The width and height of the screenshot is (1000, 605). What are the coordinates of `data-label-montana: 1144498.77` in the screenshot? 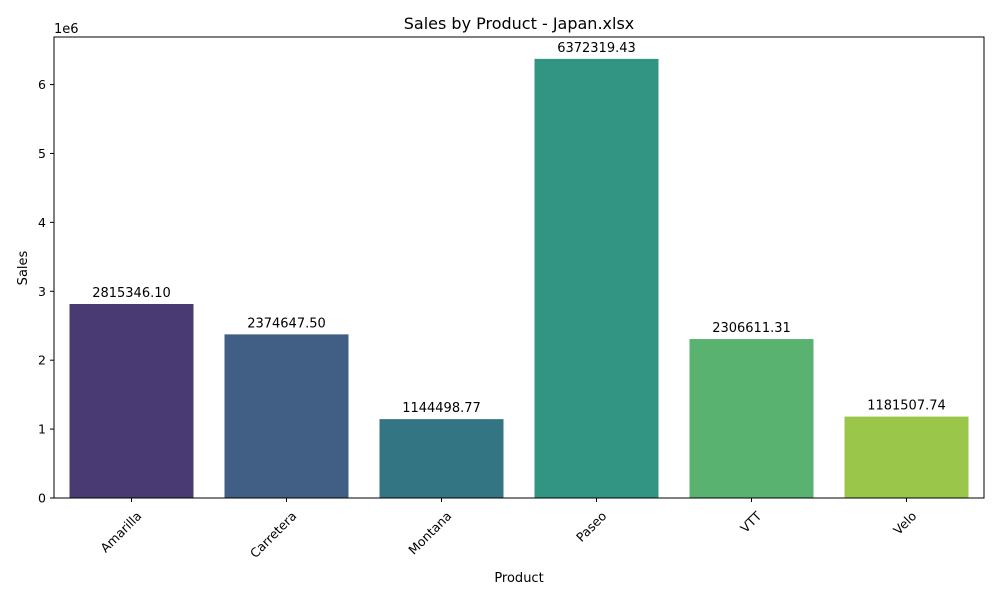 It's located at (441, 408).